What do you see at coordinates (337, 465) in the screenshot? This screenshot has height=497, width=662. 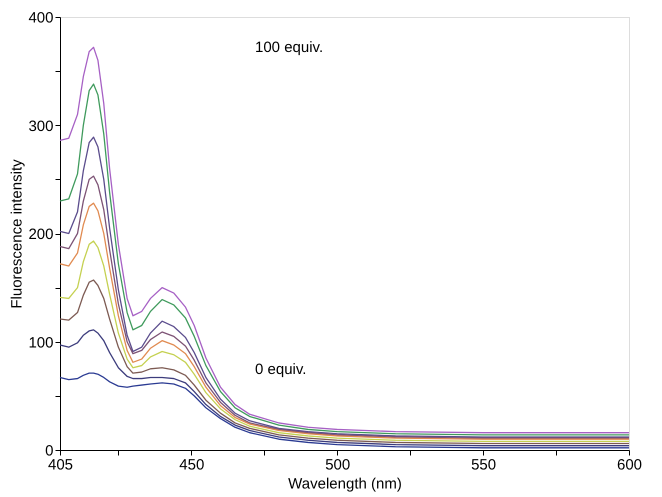 I see `x-tick-label: 500` at bounding box center [337, 465].